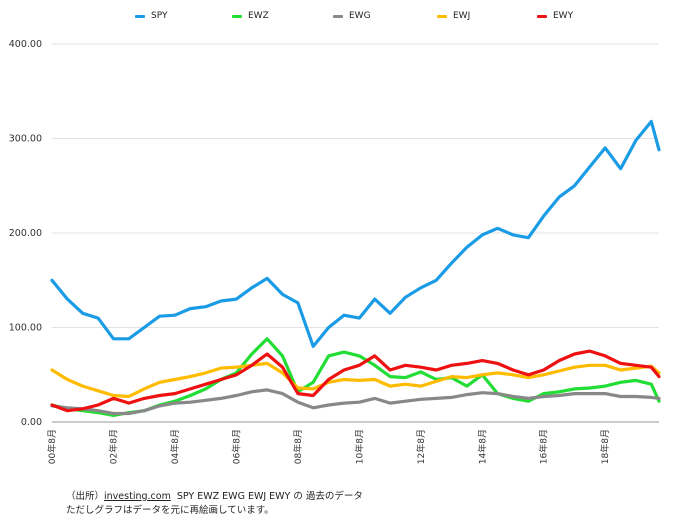 This screenshot has height=532, width=689. Describe the element at coordinates (52, 446) in the screenshot. I see `x-tick-label: 00年8月` at that location.